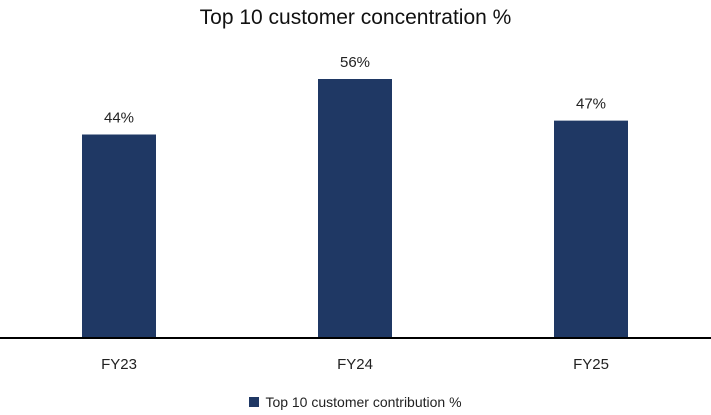 The width and height of the screenshot is (711, 415). What do you see at coordinates (119, 118) in the screenshot?
I see `value-label-fy23: 44%` at bounding box center [119, 118].